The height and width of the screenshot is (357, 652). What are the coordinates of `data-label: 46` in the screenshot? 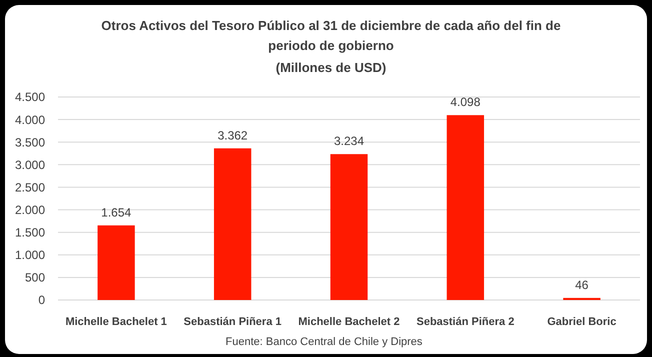 It's located at (582, 285).